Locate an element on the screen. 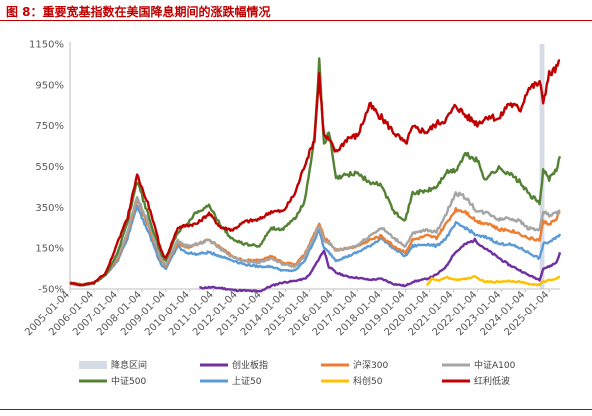  y-tick-label: 550% is located at coordinates (49, 167).